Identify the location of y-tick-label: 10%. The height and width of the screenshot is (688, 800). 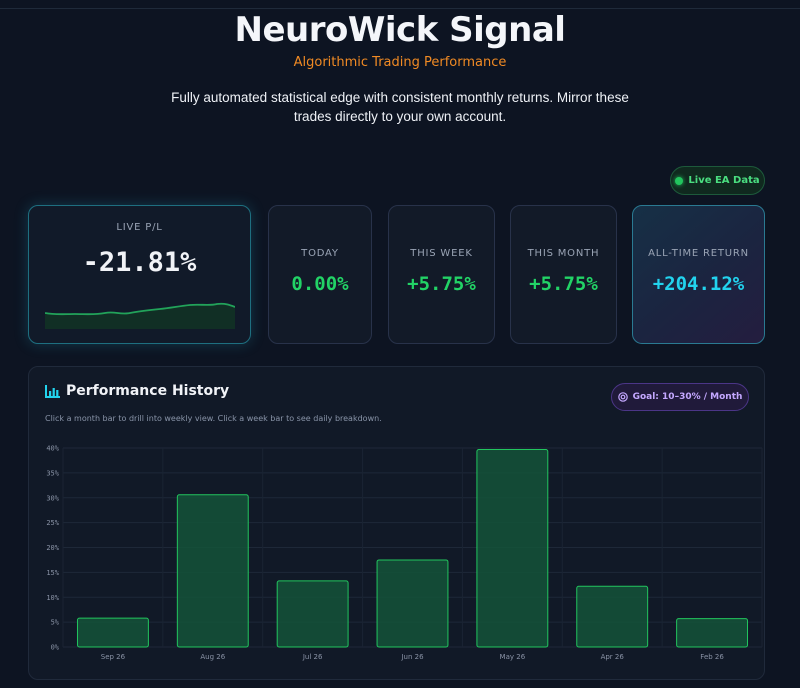
(52, 598).